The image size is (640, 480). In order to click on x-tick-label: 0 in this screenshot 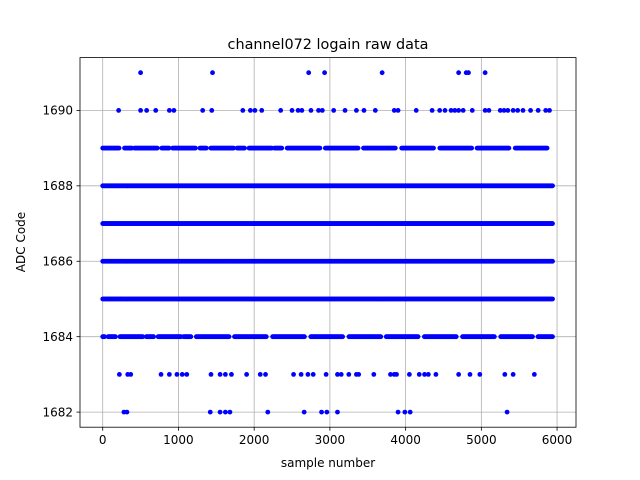, I will do `click(103, 440)`.